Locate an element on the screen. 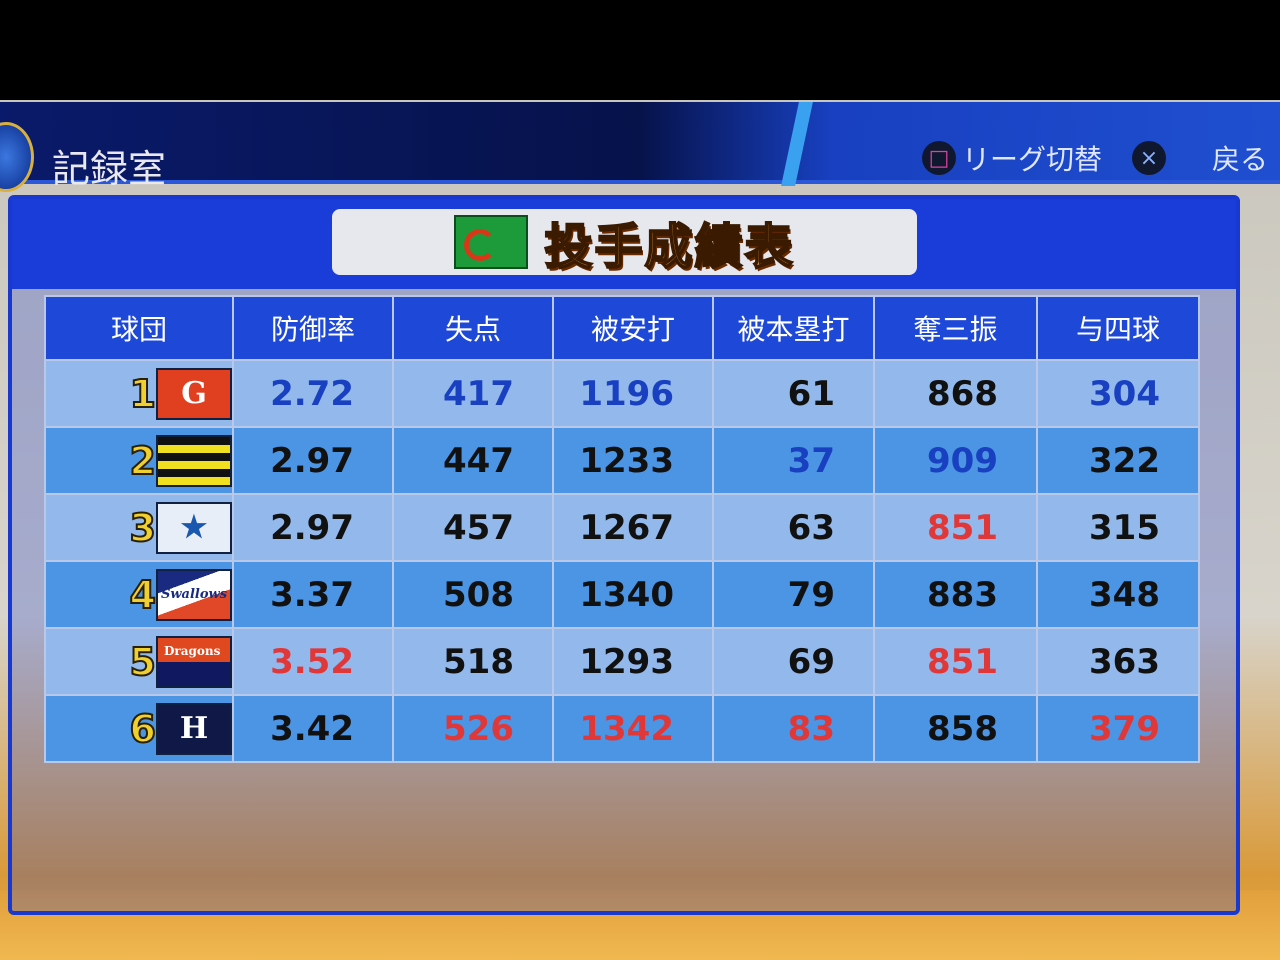  cell-home-runs: 37 is located at coordinates (793, 460).